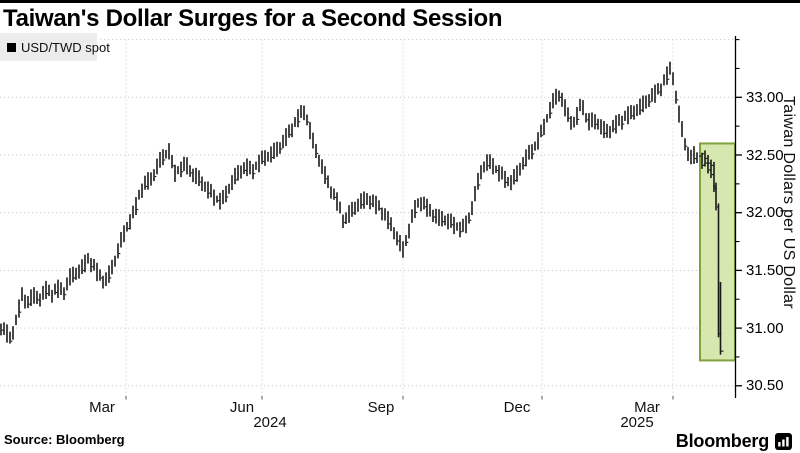  Describe the element at coordinates (242, 407) in the screenshot. I see `x-axis-month-label: Jun` at that location.